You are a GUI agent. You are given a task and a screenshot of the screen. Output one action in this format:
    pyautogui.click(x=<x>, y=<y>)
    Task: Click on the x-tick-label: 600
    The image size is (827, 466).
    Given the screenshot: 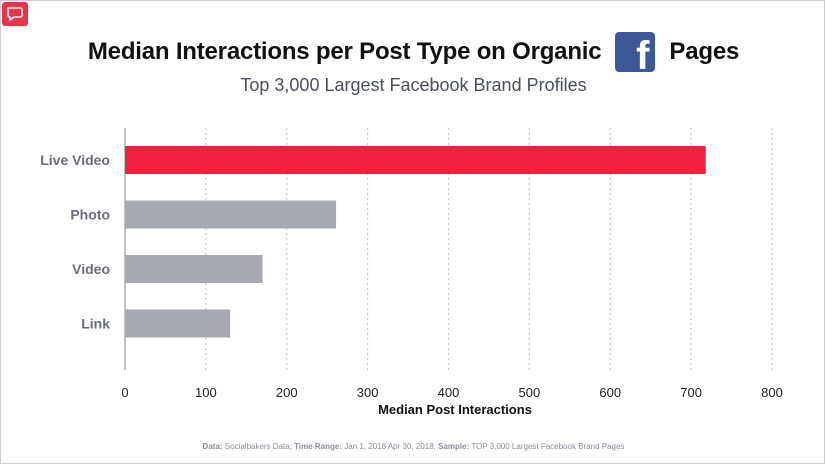 What is the action you would take?
    pyautogui.click(x=610, y=392)
    